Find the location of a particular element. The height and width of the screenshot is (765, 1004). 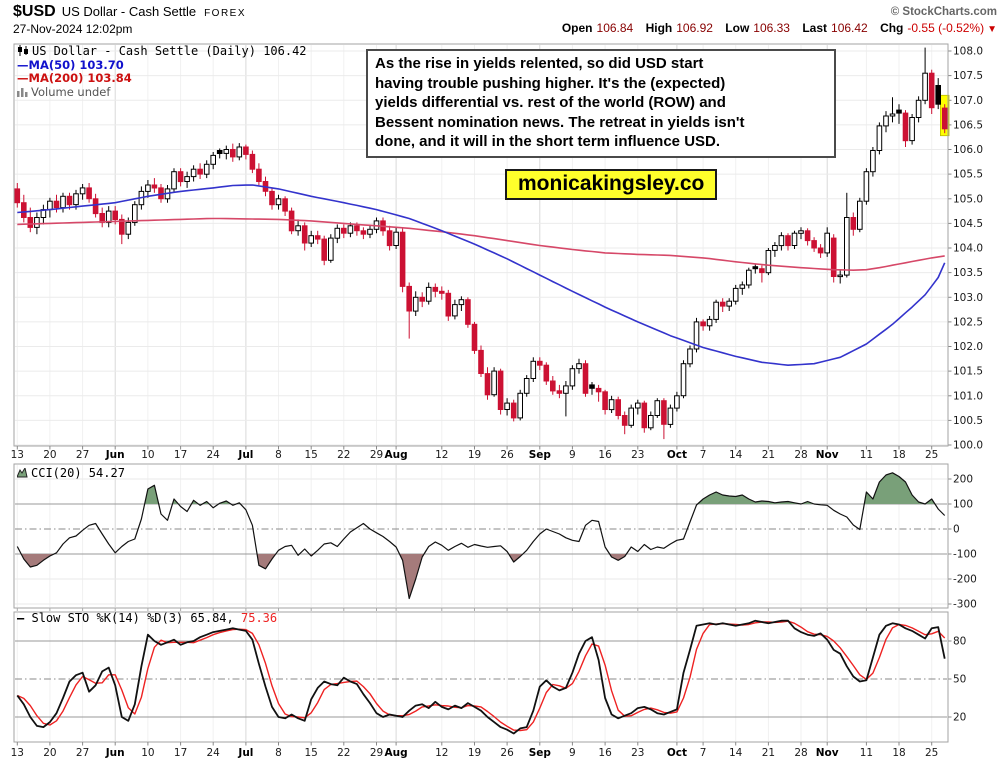

svg-text: 25 is located at coordinates (931, 753).